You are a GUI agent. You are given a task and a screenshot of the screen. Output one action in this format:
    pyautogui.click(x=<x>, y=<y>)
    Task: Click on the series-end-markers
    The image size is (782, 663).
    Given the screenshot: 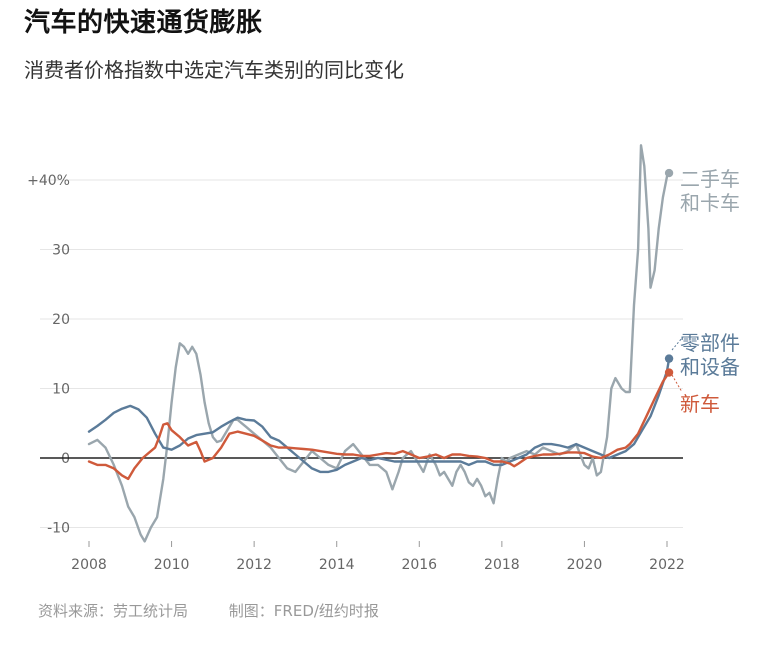 What is the action you would take?
    pyautogui.click(x=669, y=272)
    